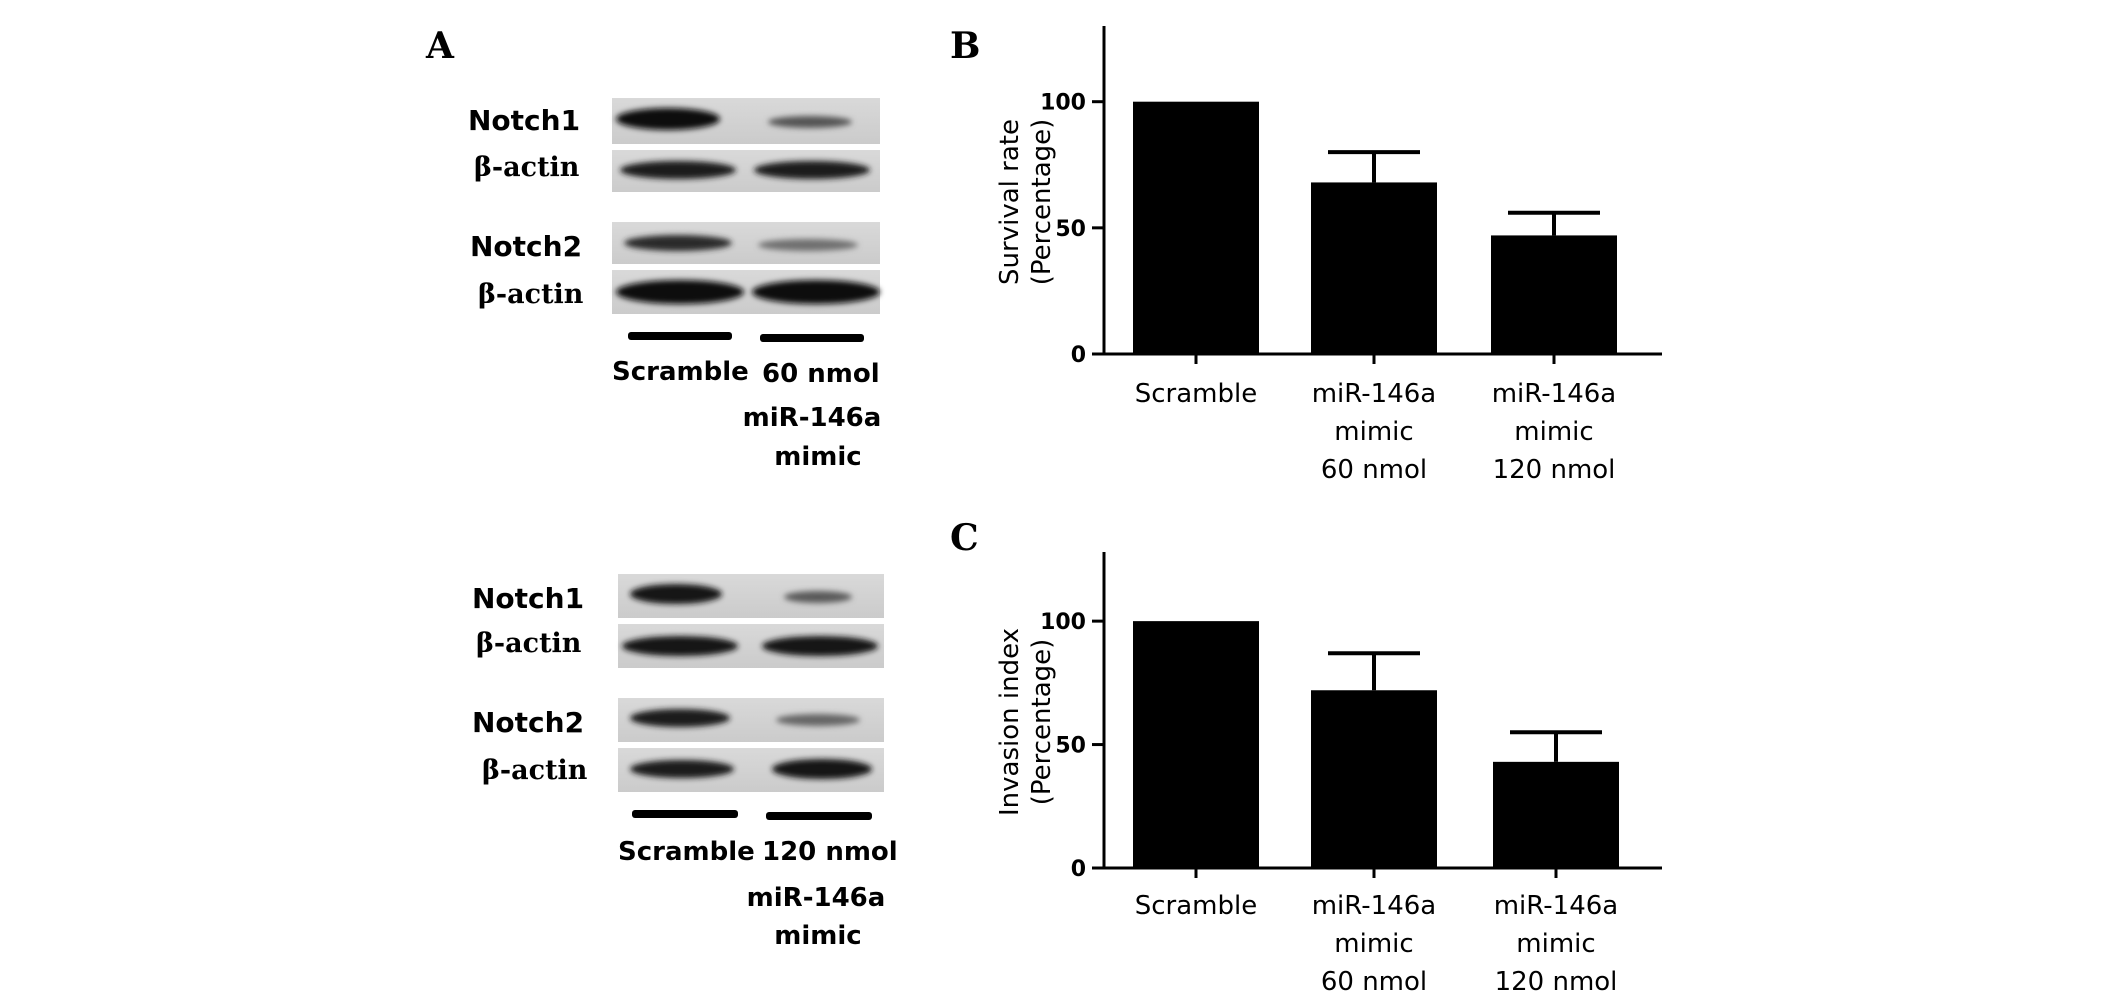 The image size is (2126, 1000). I want to click on y-axis-title: Invasion index, so click(1010, 722).